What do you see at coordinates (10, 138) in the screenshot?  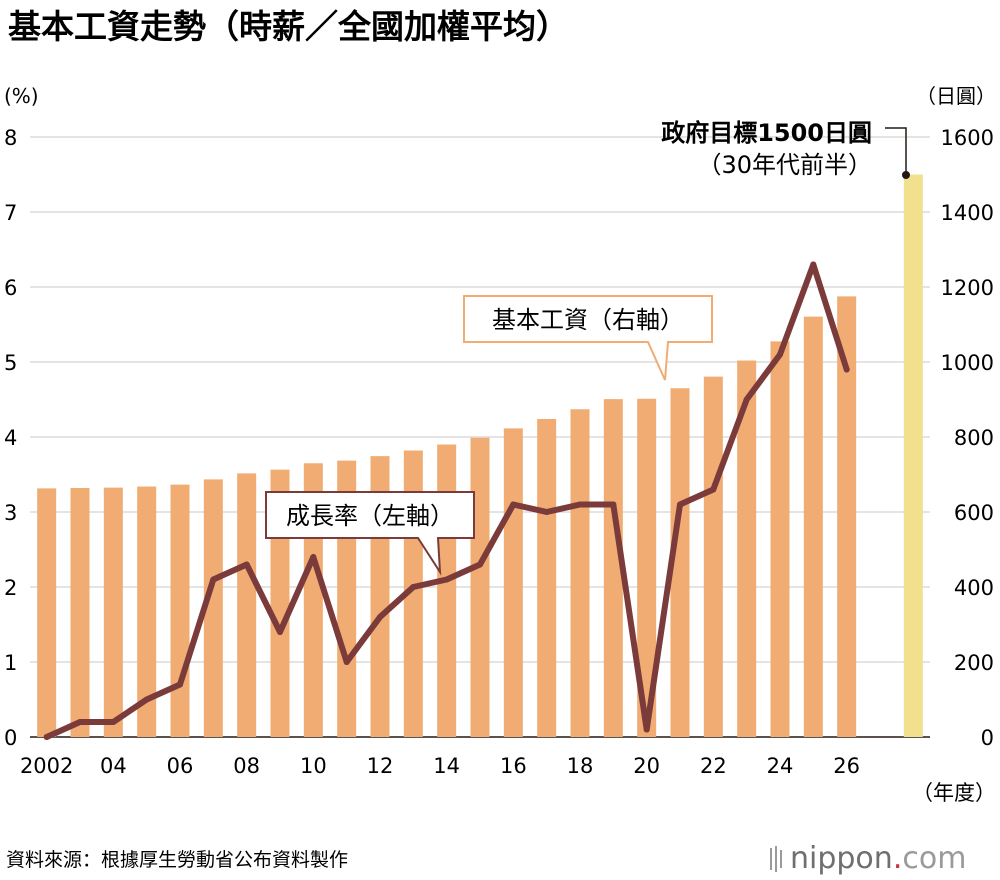 I see `left-tick-label: 8` at bounding box center [10, 138].